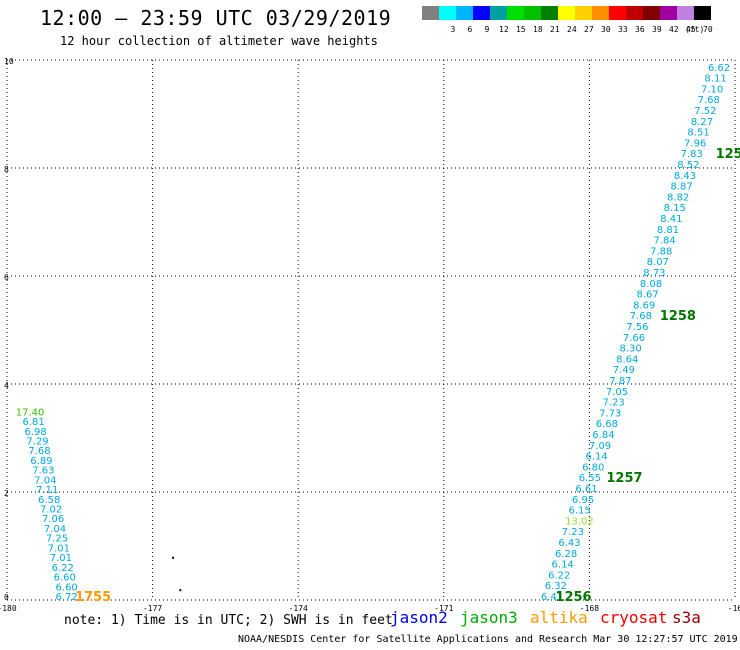 This screenshot has height=650, width=740. I want to click on wave-height-label: 7.83, so click(692, 154).